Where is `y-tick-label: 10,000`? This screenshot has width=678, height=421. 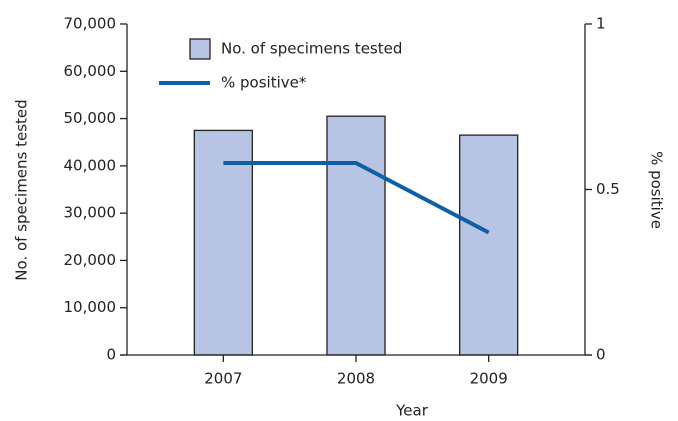
y-tick-label: 10,000 is located at coordinates (90, 307).